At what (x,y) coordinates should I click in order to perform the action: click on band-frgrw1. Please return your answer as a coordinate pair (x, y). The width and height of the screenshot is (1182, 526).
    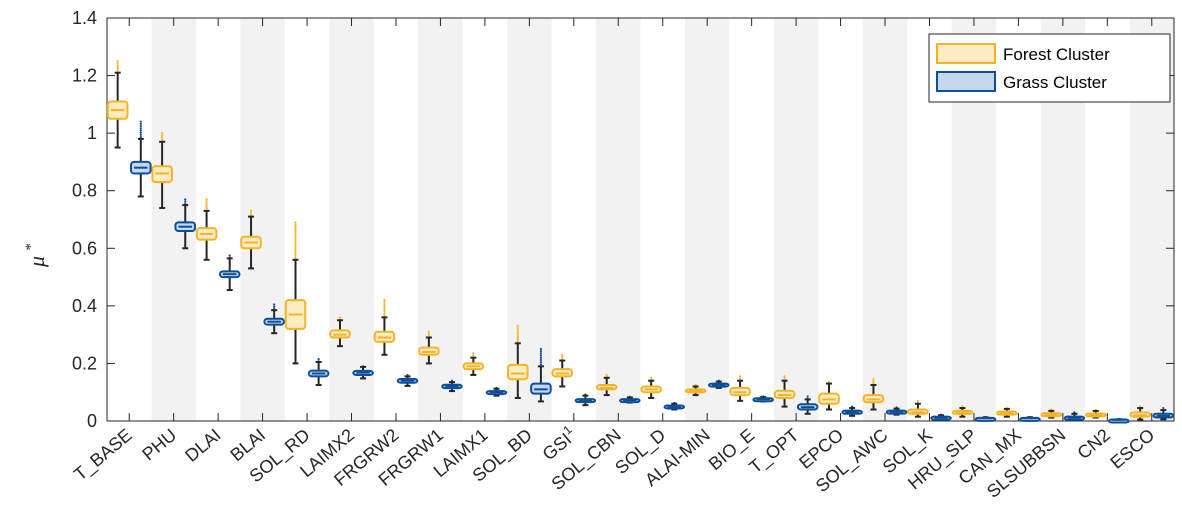
    Looking at the image, I should click on (440, 219).